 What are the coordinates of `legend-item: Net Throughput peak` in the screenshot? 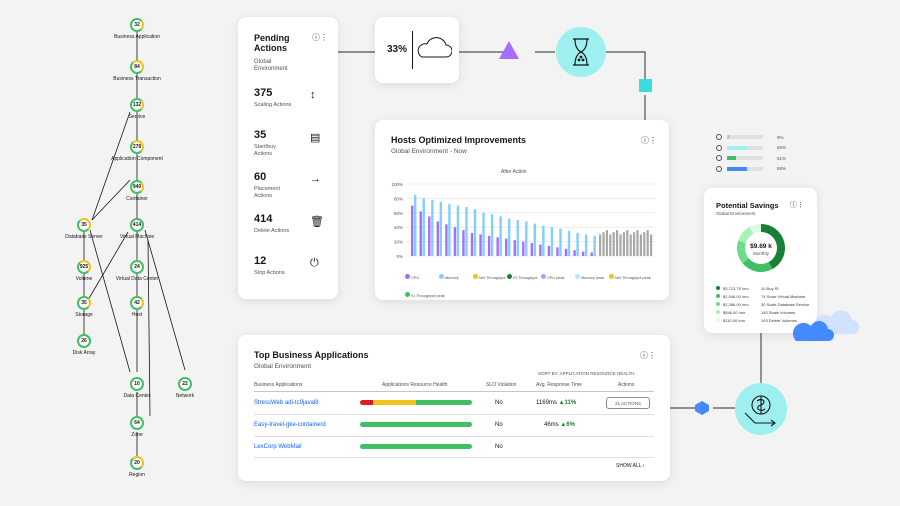 It's located at (630, 277).